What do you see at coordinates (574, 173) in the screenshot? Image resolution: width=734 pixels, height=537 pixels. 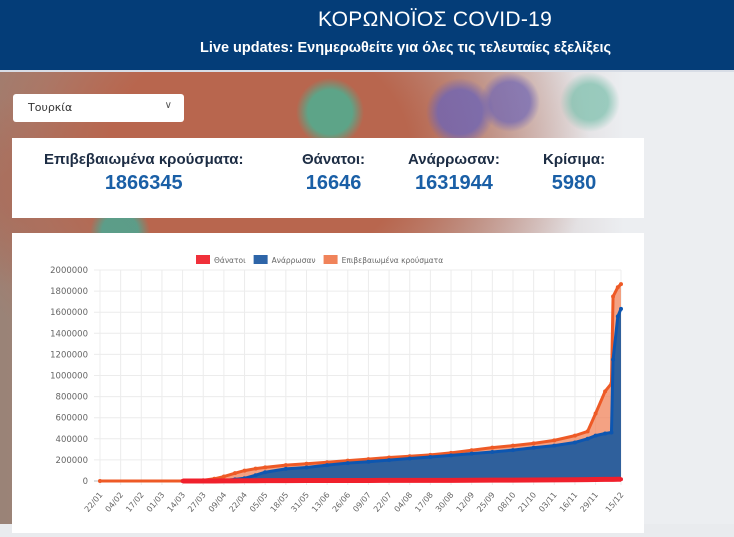 I see `stat-critical: Κρίσιμα: 5980` at bounding box center [574, 173].